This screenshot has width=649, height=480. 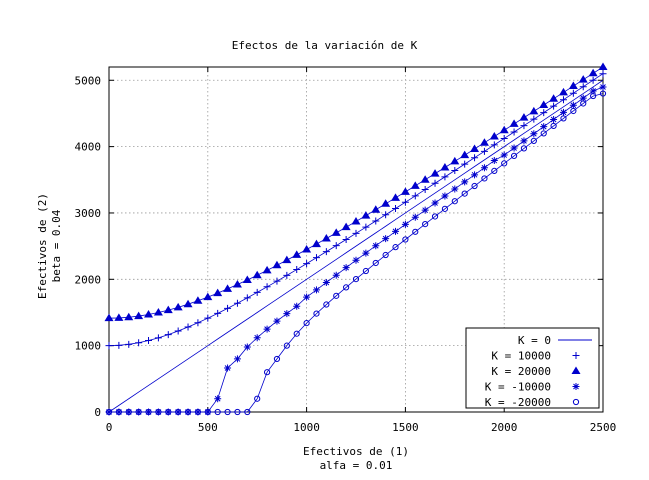 I want to click on legend-label: K = -10000, so click(x=518, y=387).